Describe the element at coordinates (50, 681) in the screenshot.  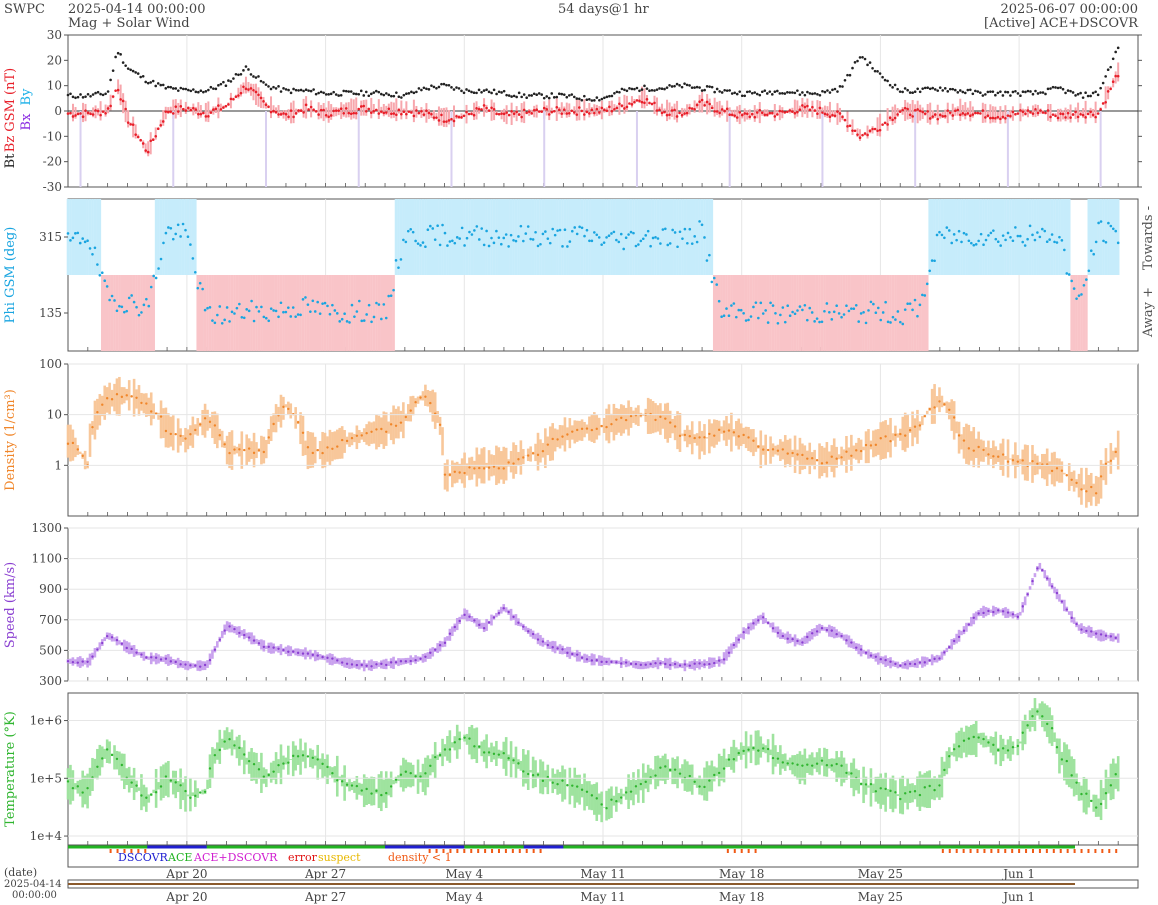
I see `y-tick-label: 300` at that location.